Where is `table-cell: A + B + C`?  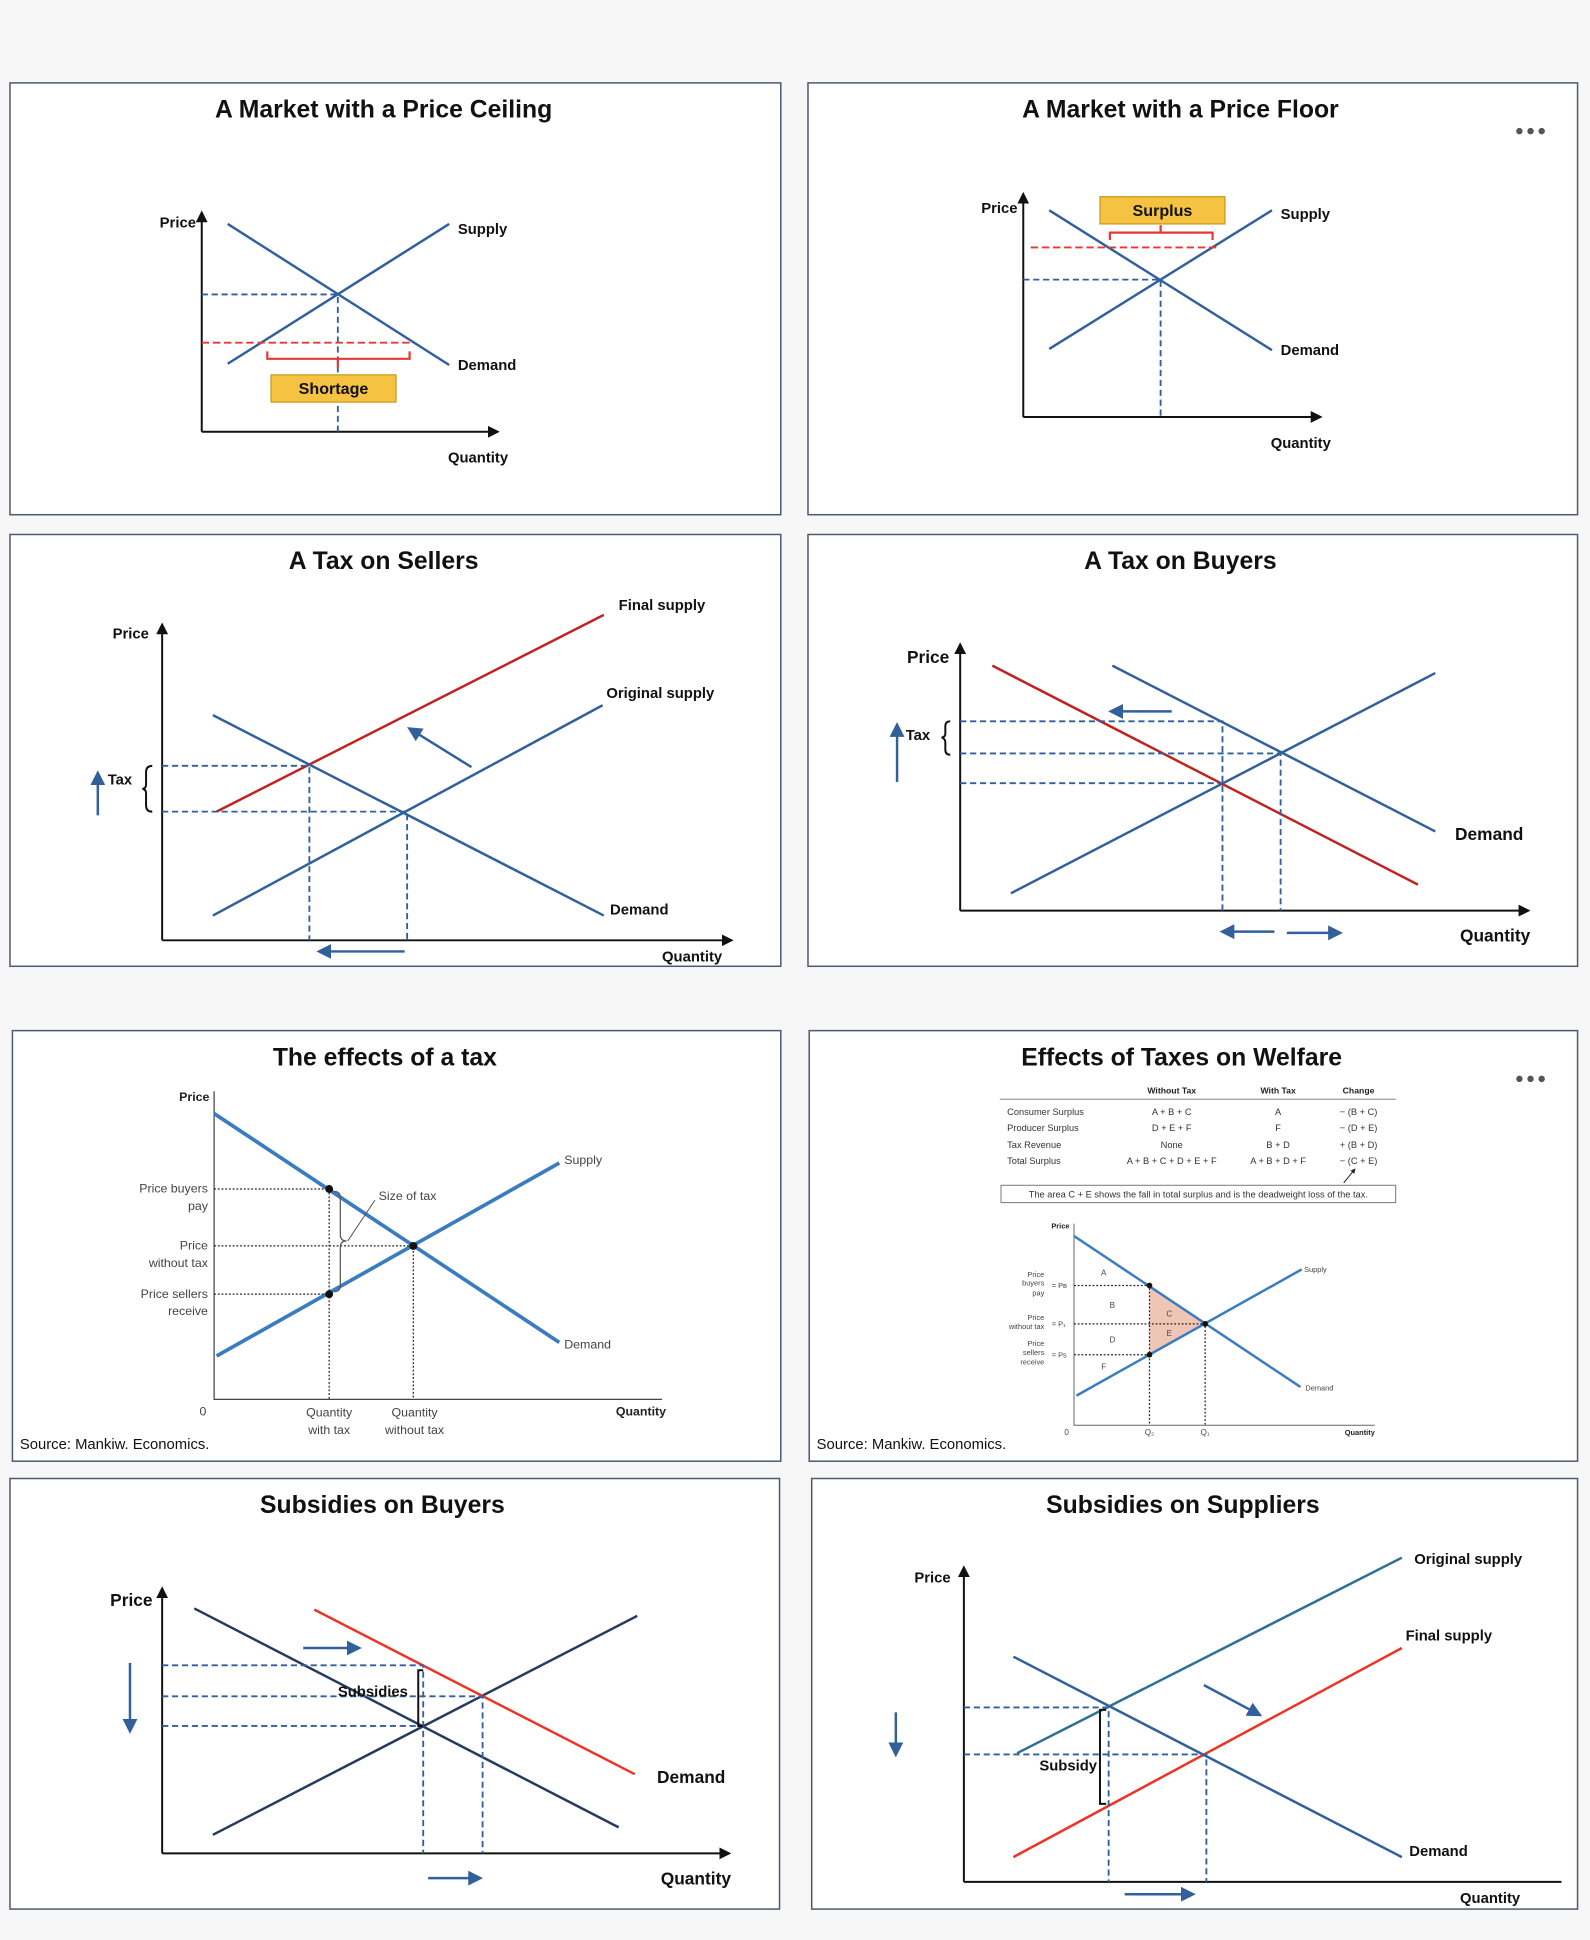 table-cell: A + B + C is located at coordinates (1172, 1112).